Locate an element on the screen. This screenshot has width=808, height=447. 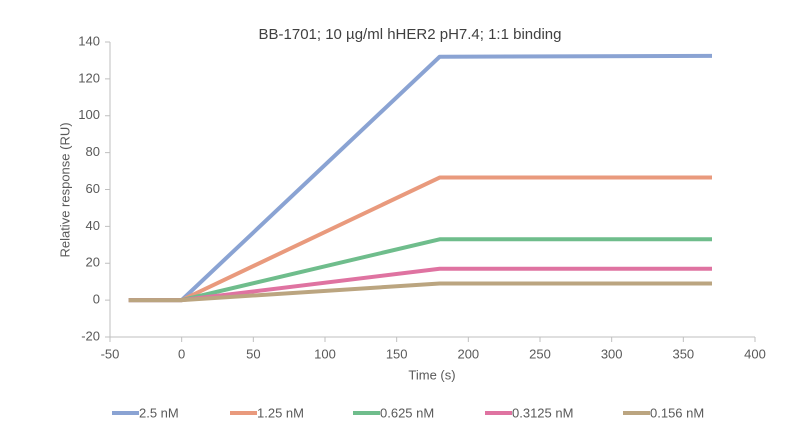
y-tick-label: 100 is located at coordinates (89, 114).